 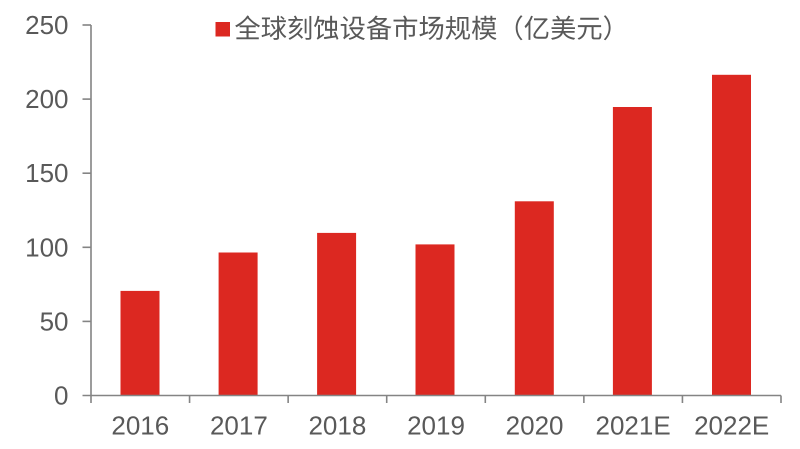 What do you see at coordinates (140, 426) in the screenshot?
I see `svg-text: 2016` at bounding box center [140, 426].